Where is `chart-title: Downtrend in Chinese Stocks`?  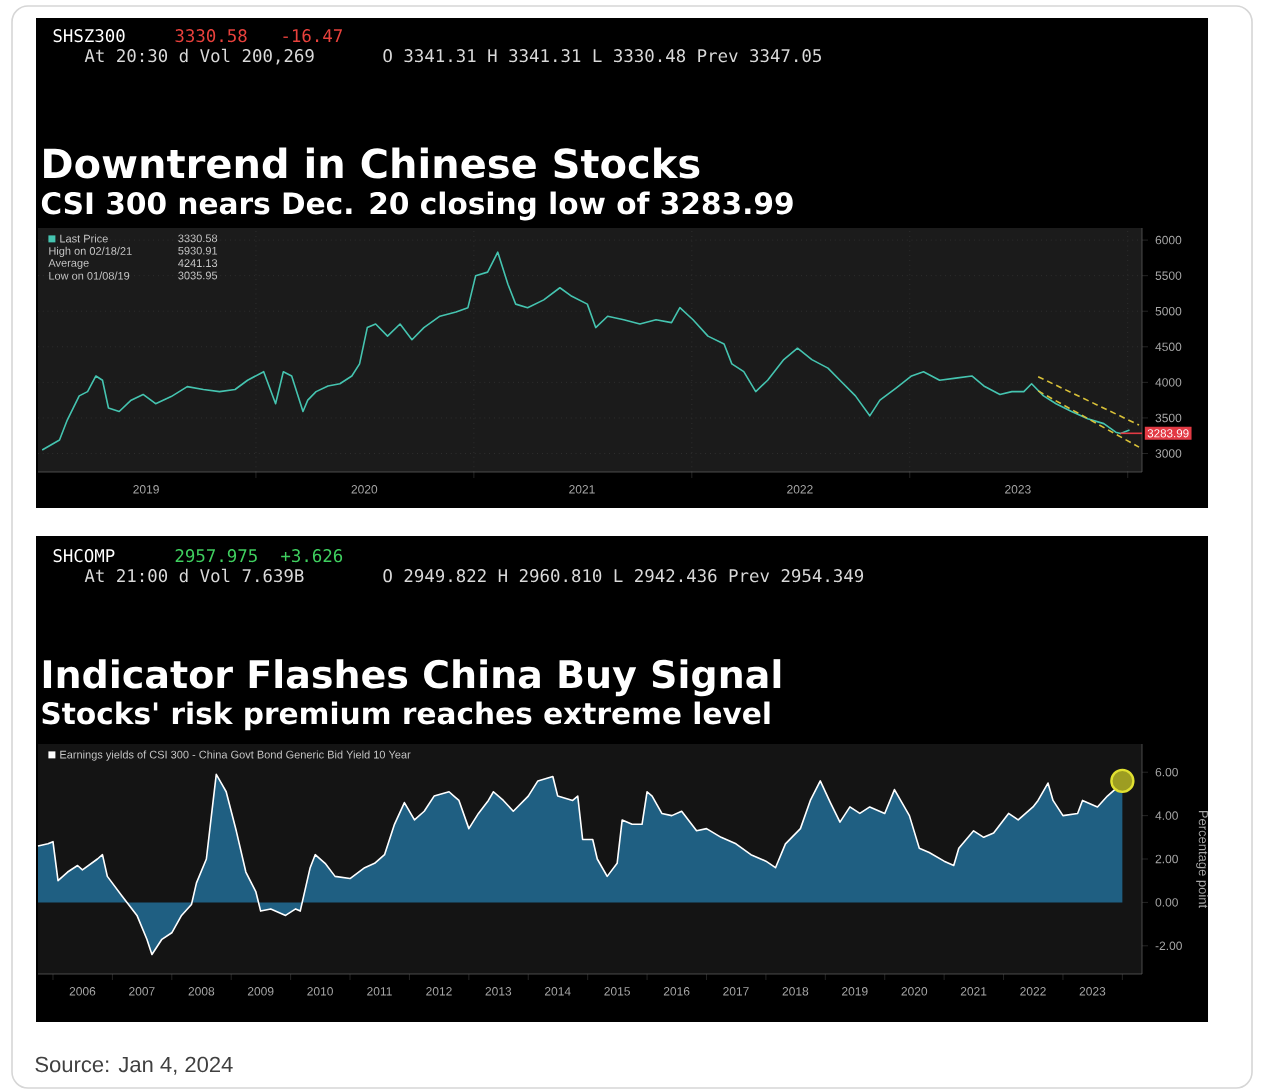
chart-title: Downtrend in Chinese Stocks is located at coordinates (372, 163).